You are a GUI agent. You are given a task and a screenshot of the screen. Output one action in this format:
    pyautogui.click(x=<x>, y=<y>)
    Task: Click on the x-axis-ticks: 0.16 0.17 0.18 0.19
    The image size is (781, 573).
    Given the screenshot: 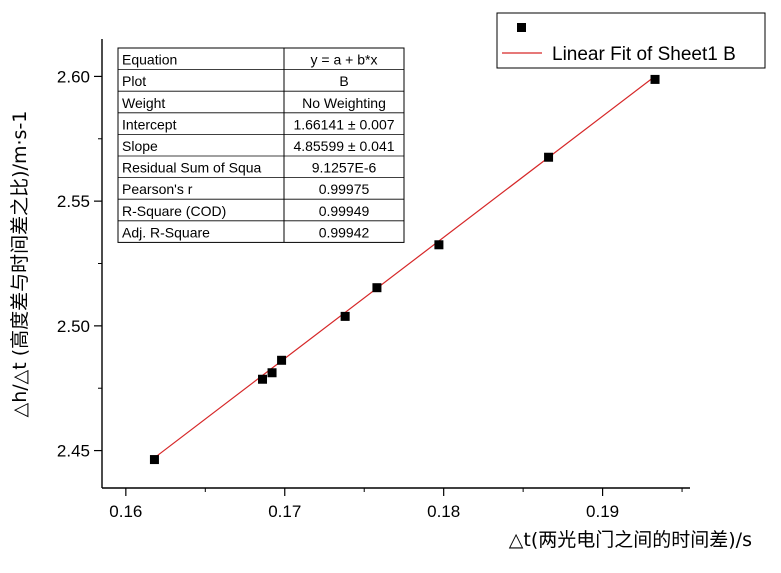 What is the action you would take?
    pyautogui.click(x=396, y=504)
    